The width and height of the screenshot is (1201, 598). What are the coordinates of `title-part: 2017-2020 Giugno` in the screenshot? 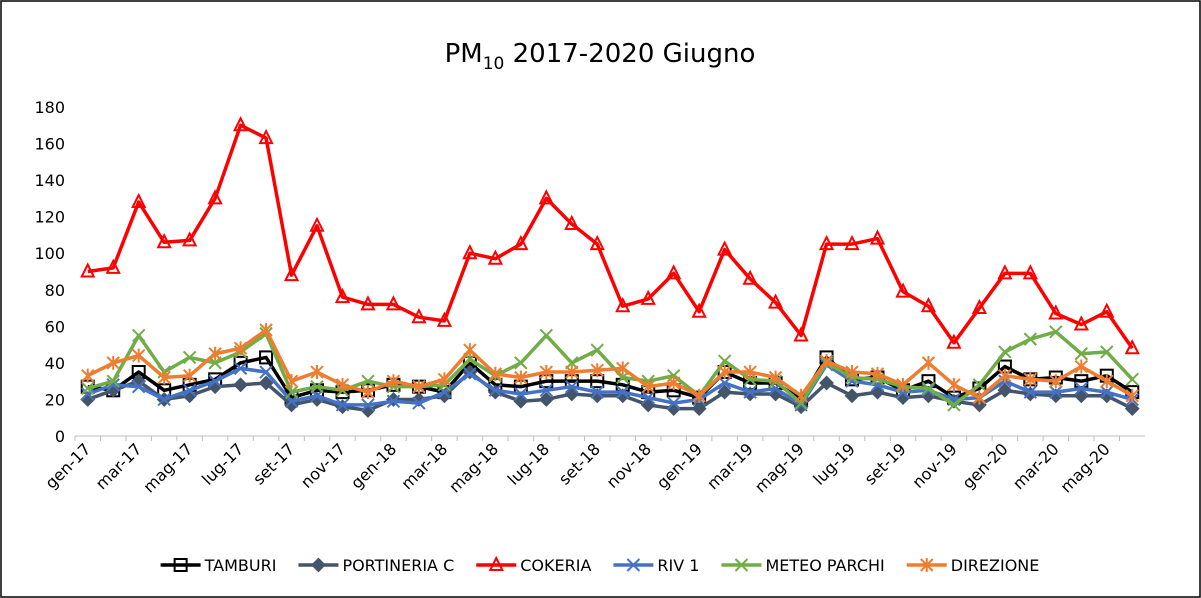 It's located at (629, 54).